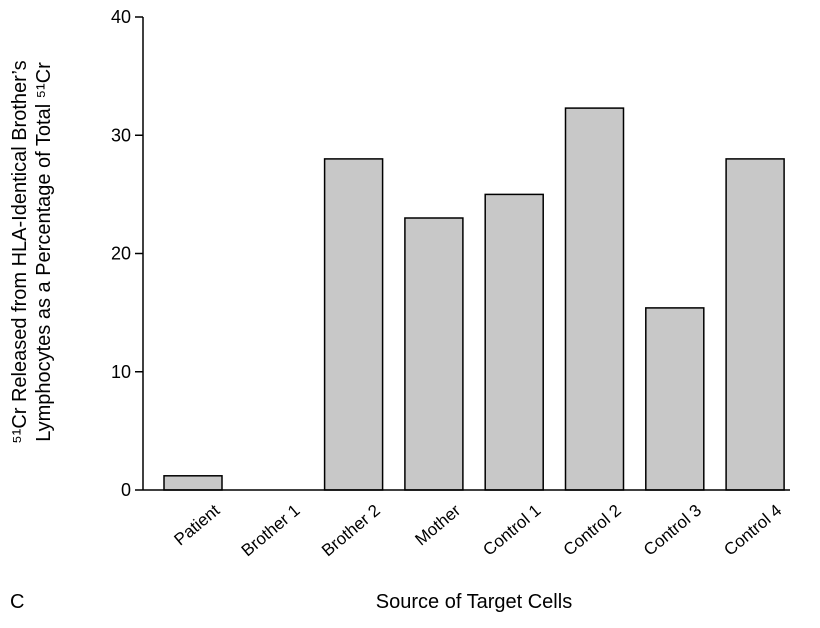  What do you see at coordinates (271, 531) in the screenshot?
I see `x-tick-label-brother-1: Brother 1` at bounding box center [271, 531].